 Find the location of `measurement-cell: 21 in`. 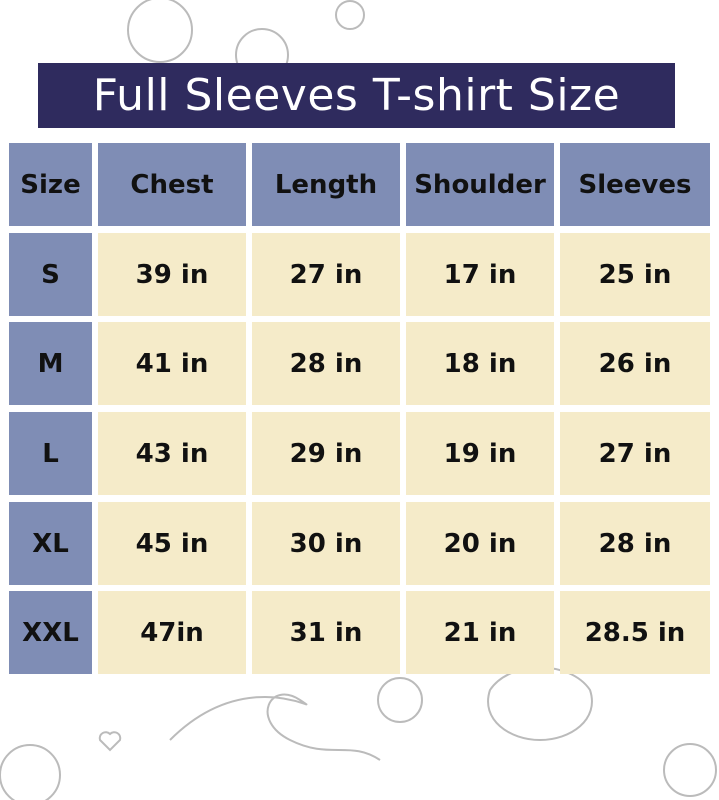

measurement-cell: 21 in is located at coordinates (480, 632).